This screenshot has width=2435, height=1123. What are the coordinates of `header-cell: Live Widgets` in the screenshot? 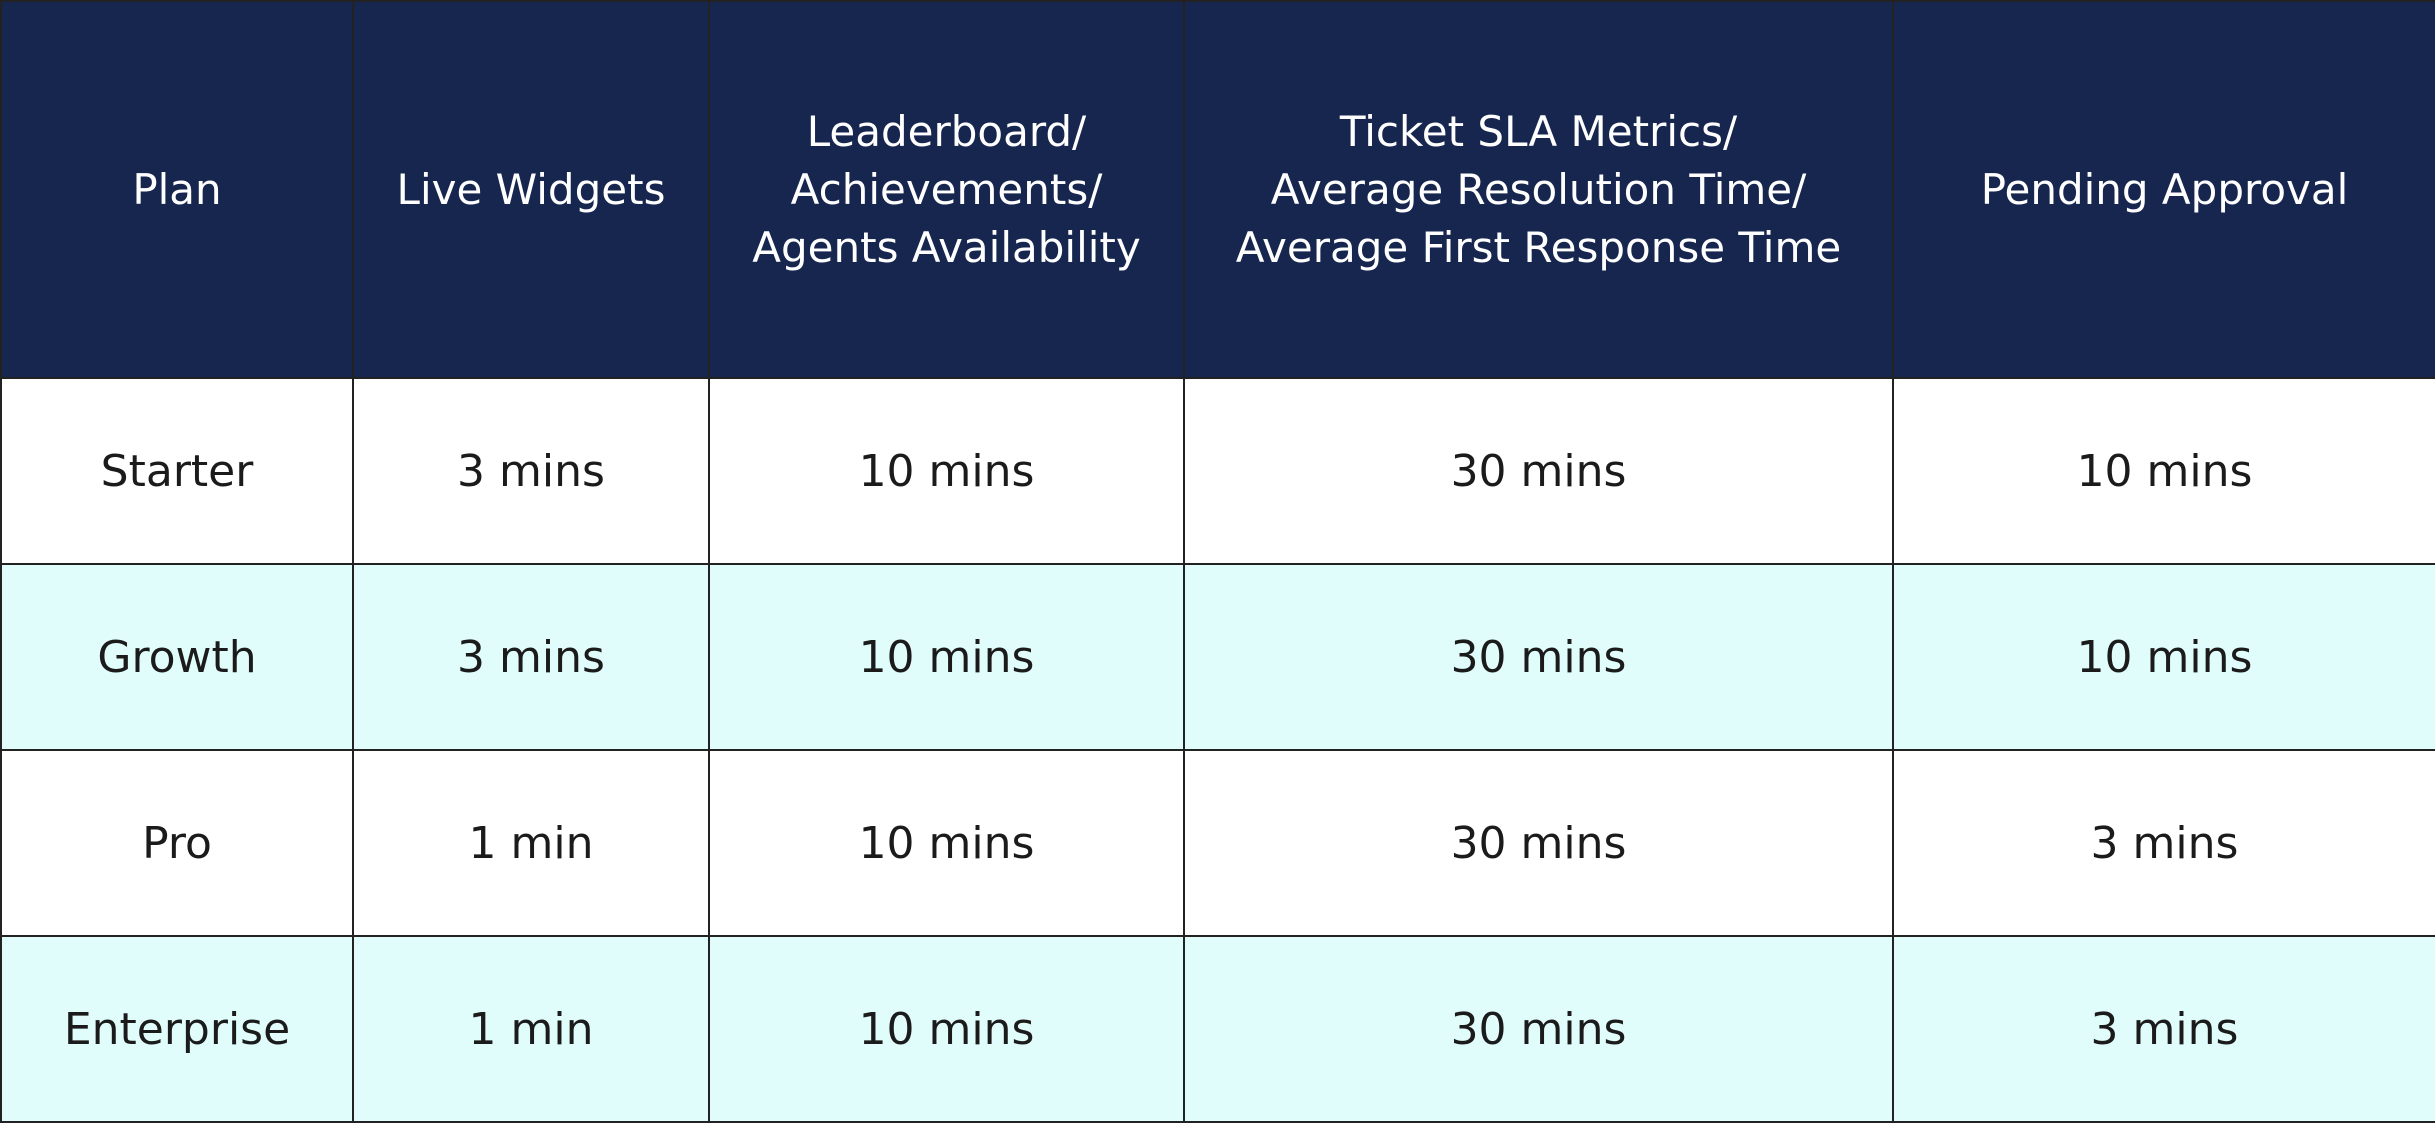 It's located at (531, 189).